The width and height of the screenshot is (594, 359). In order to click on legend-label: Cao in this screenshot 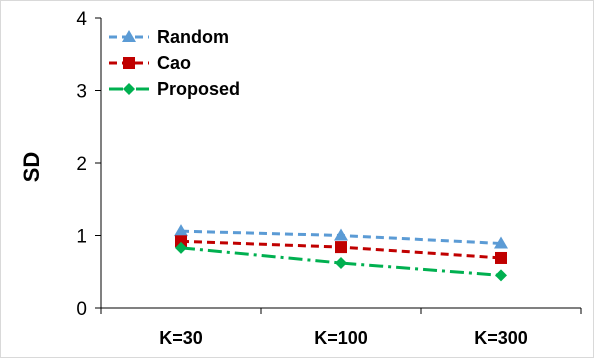, I will do `click(174, 63)`.